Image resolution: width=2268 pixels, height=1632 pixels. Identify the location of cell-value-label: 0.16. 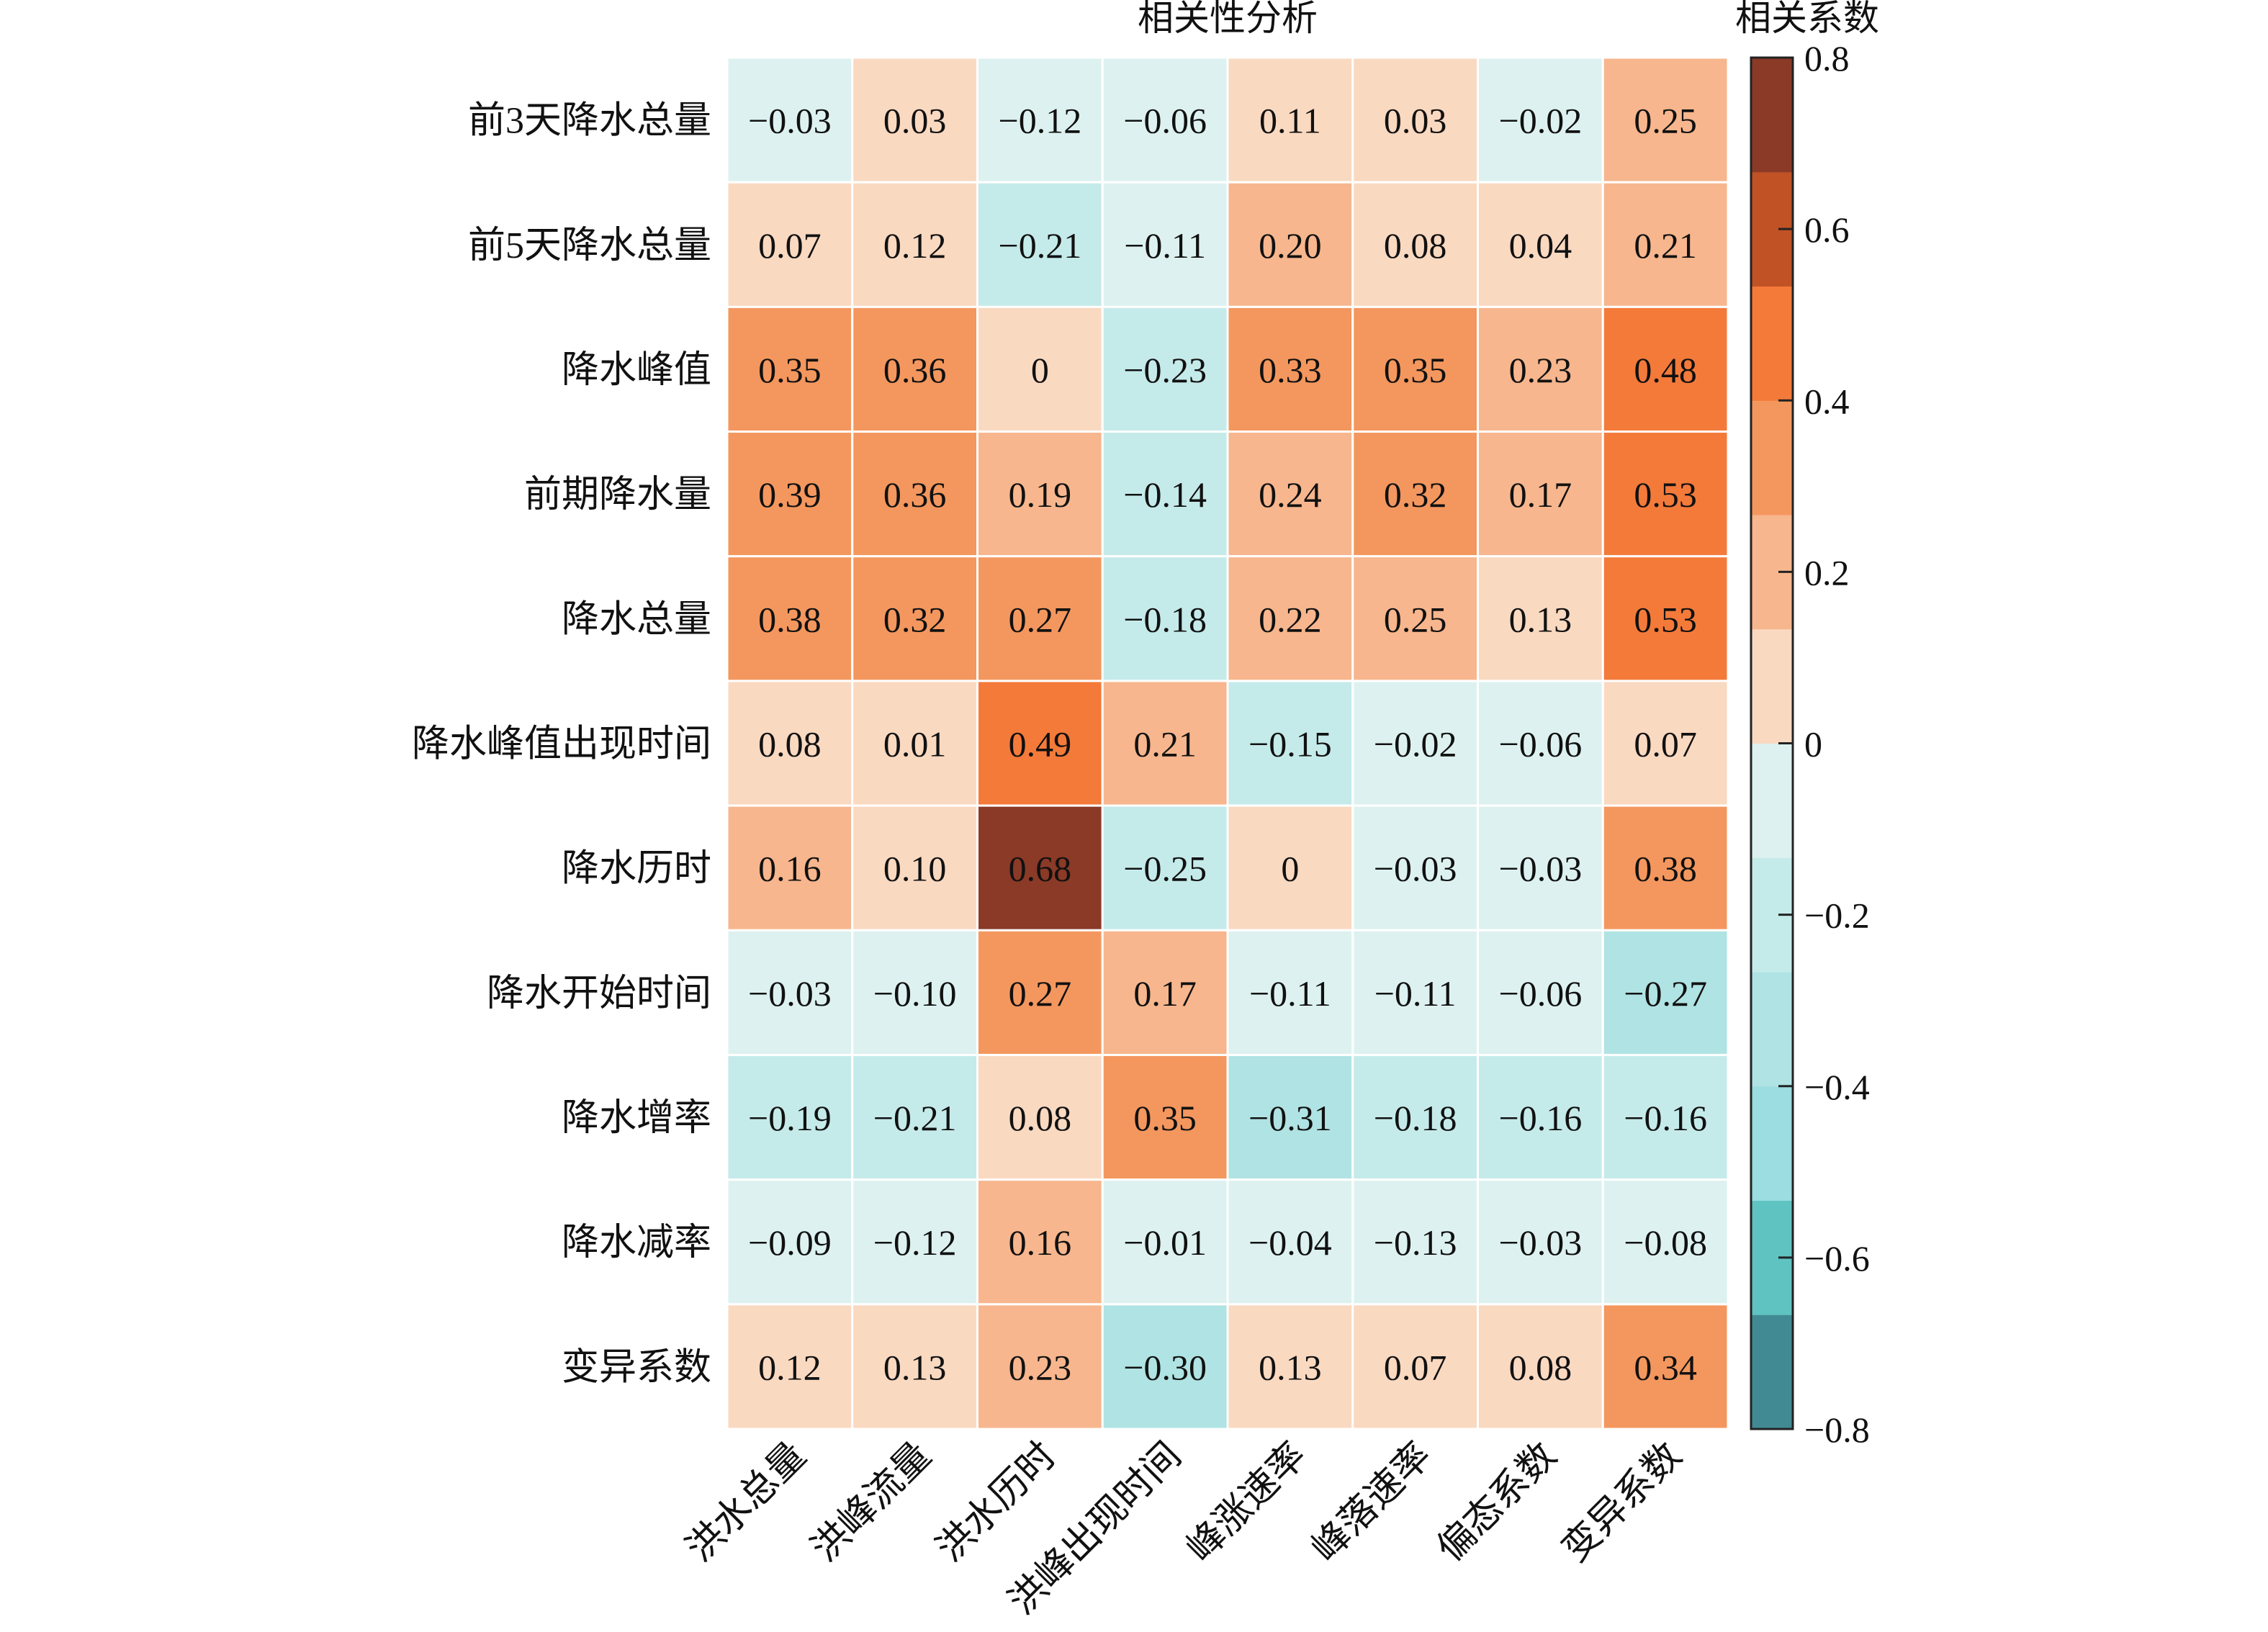
(790, 869).